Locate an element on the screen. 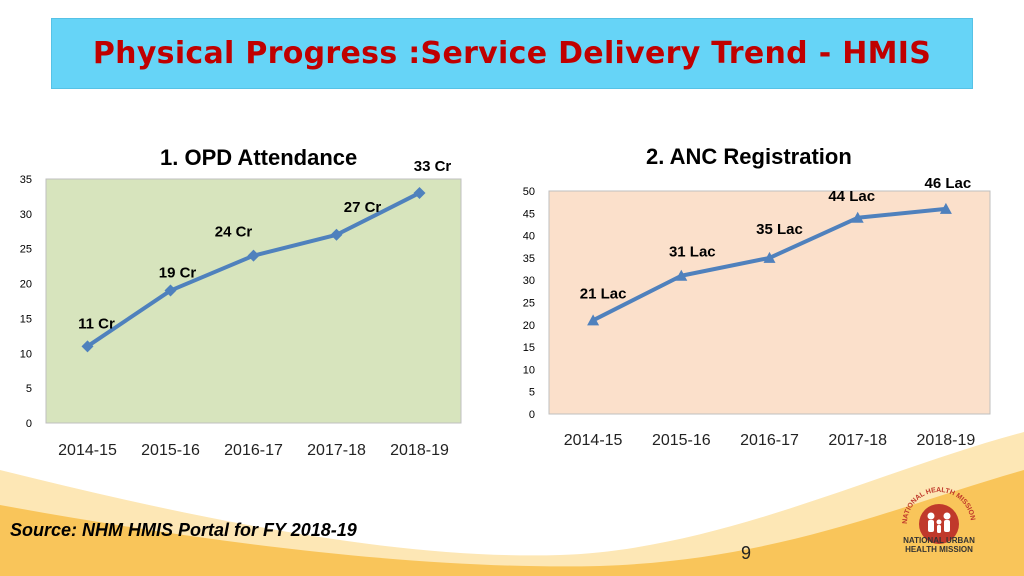 This screenshot has height=576, width=1024. opd-data-label-1: 19 Cr is located at coordinates (178, 273).